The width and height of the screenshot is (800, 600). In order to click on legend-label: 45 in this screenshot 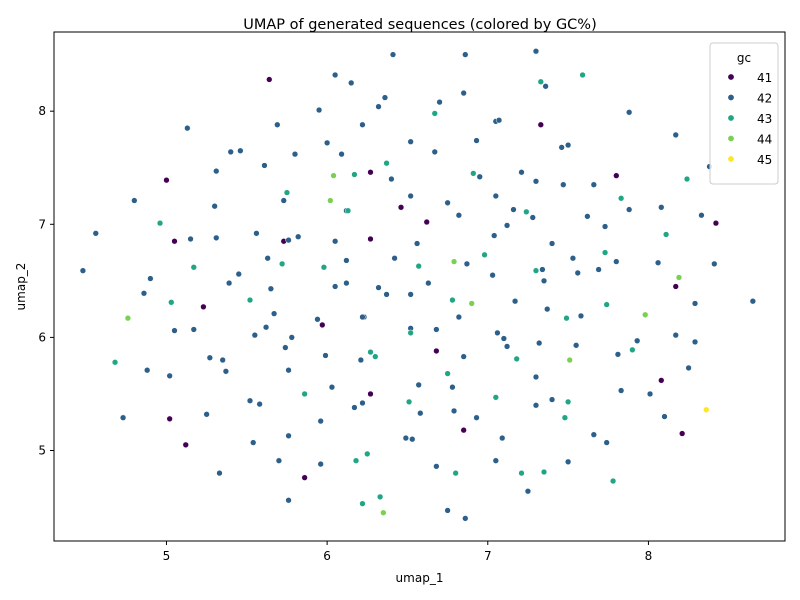, I will do `click(764, 160)`.